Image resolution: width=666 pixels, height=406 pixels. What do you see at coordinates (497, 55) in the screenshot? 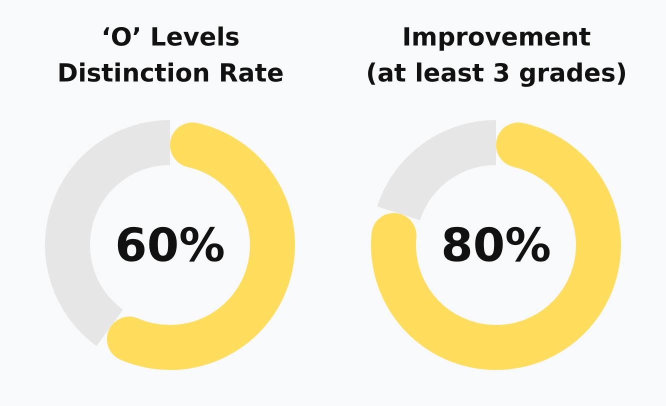
I see `chart-title: Improvement (at least 3 grades)` at bounding box center [497, 55].